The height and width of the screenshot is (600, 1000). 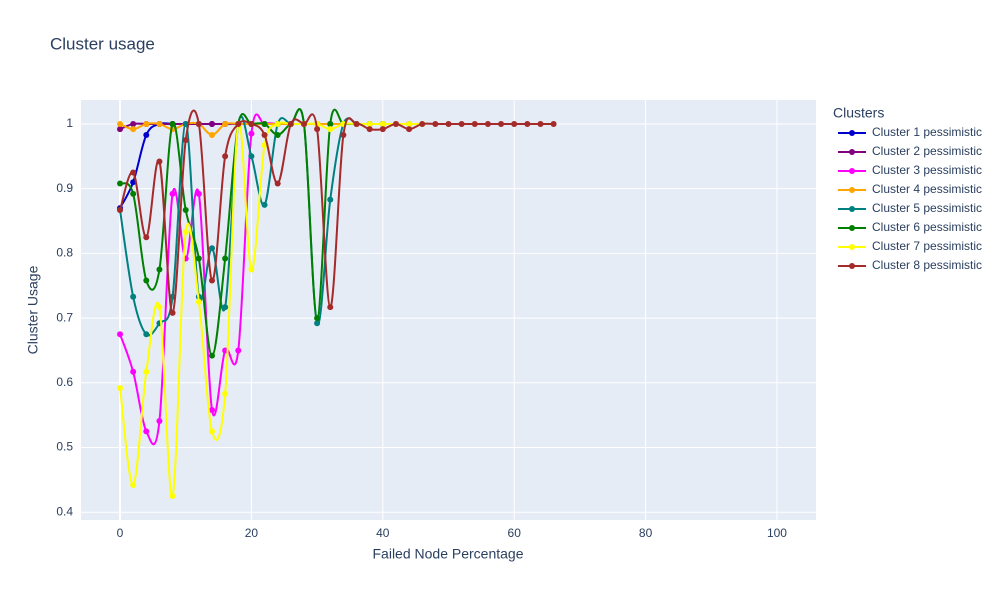 I want to click on x-tick-label: 40, so click(x=383, y=533).